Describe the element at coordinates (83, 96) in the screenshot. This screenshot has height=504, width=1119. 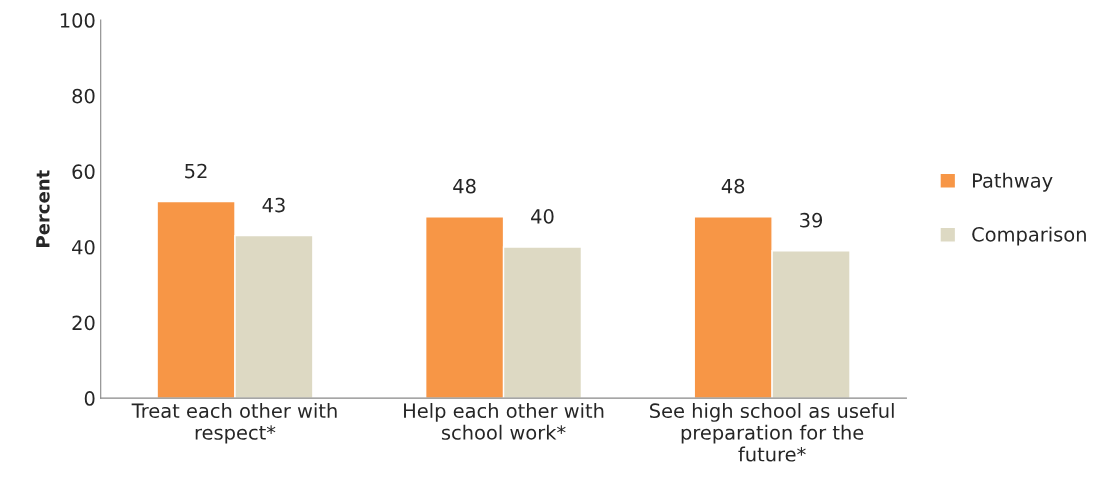
I see `y-tick-label: 80` at that location.